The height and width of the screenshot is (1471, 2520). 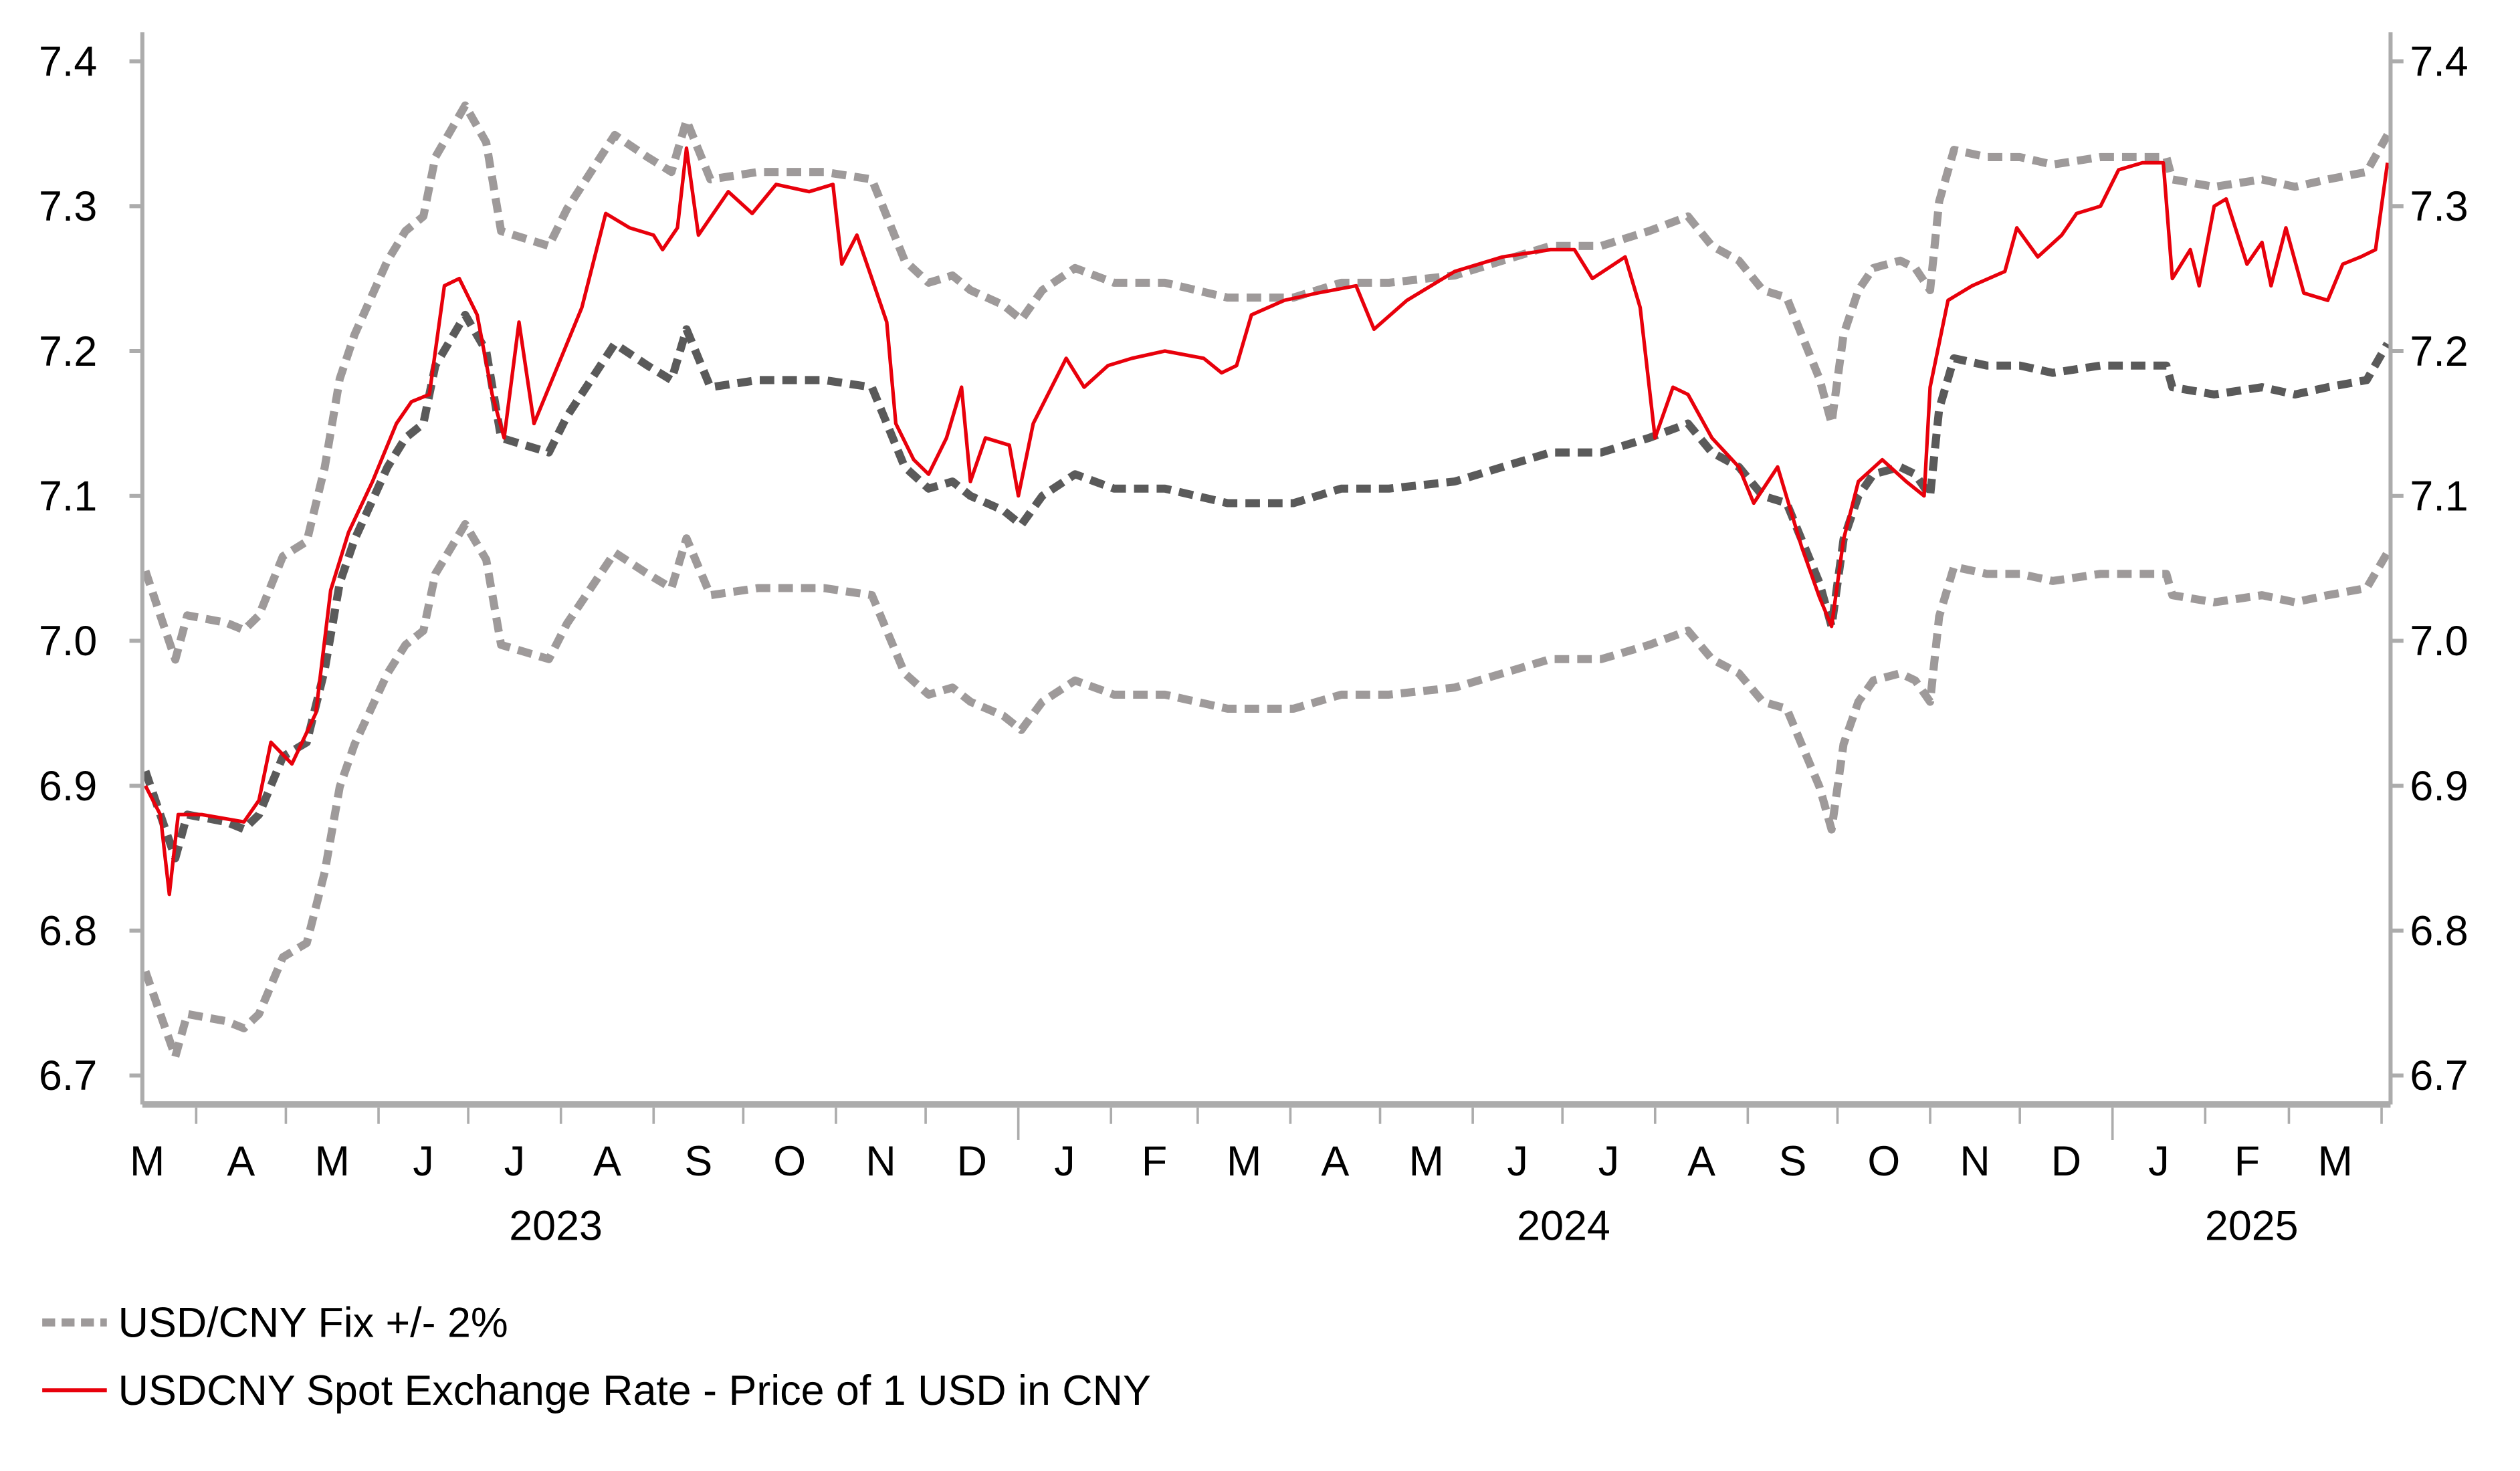 I want to click on y-tick-label-right: 7.2, so click(x=2439, y=351).